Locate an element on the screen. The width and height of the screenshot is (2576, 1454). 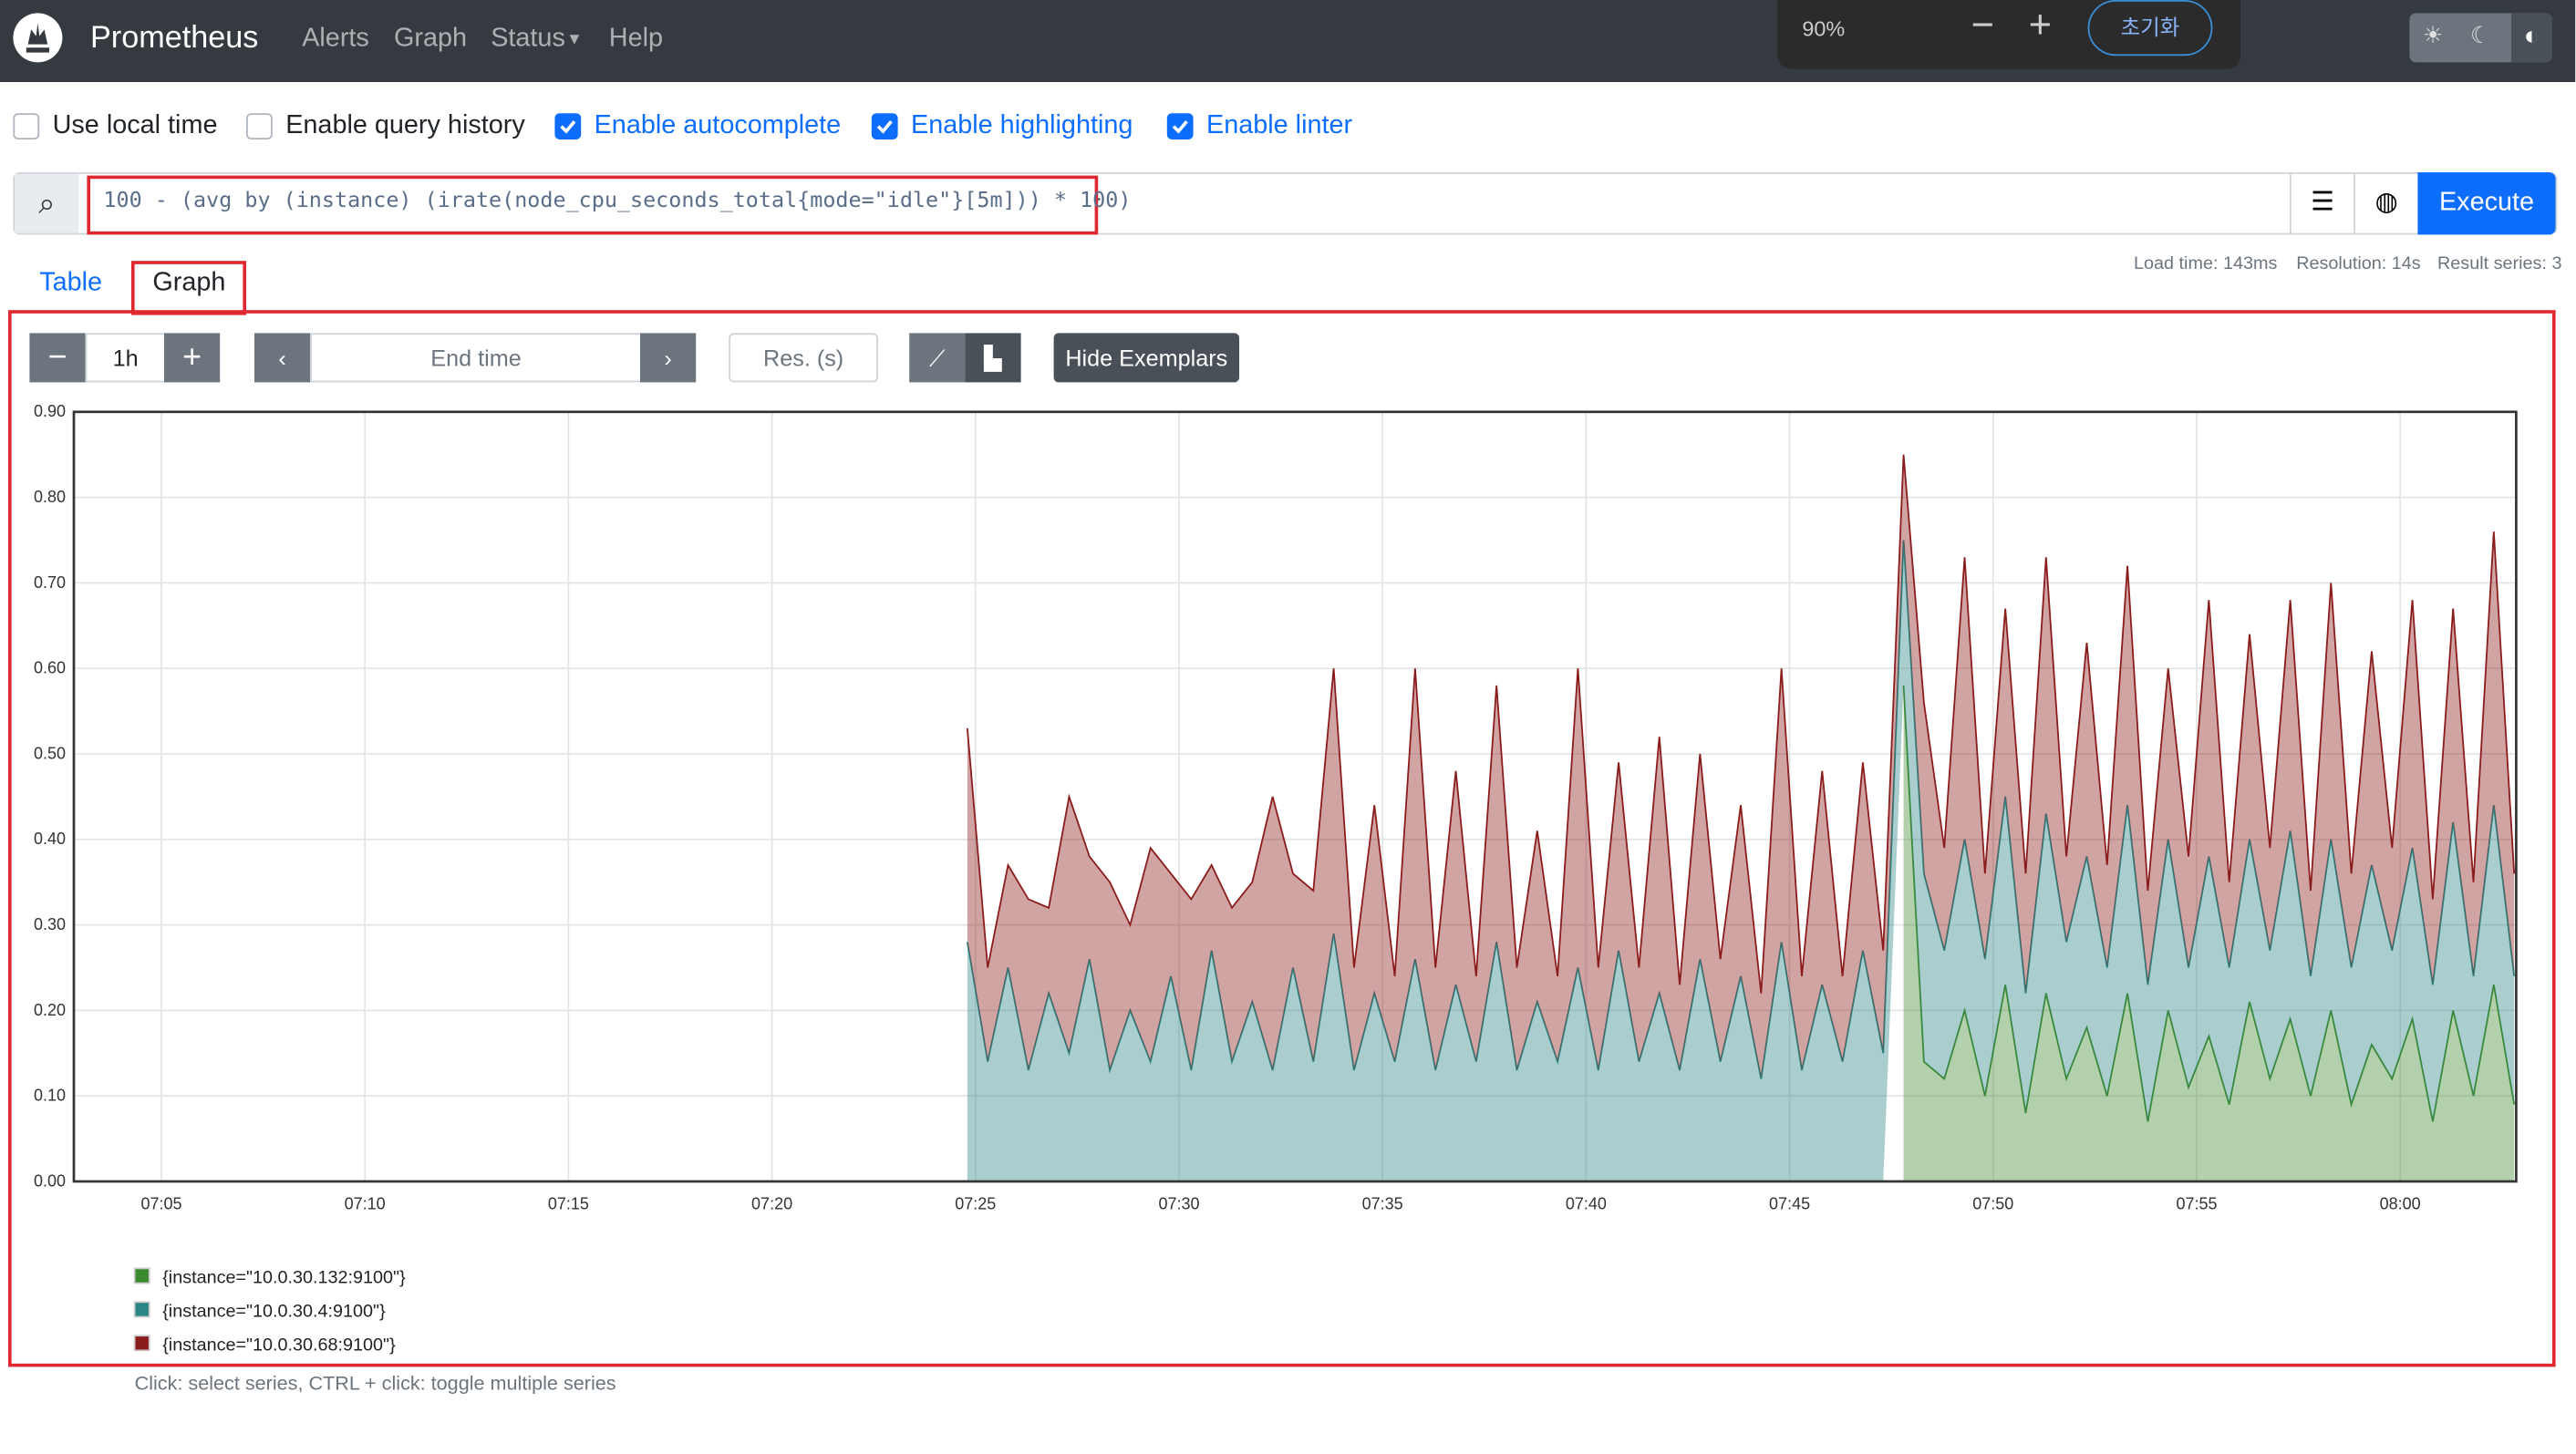
zoom-reset: 초기화 is located at coordinates (2150, 28).